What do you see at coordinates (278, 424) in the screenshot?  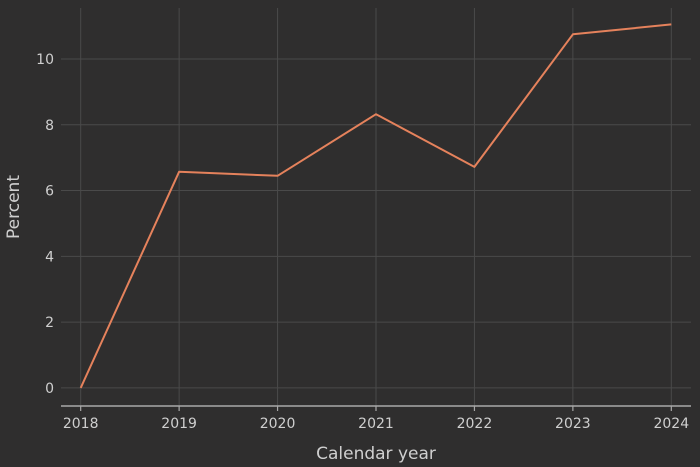 I see `x-tick-label: 2020` at bounding box center [278, 424].